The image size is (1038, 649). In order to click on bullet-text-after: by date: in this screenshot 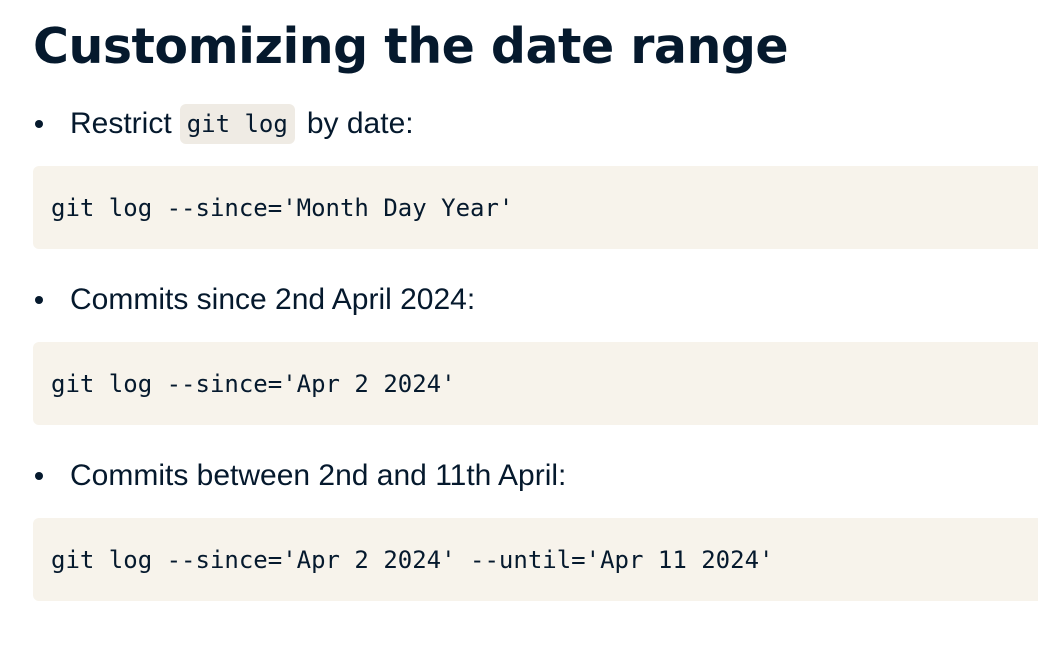, I will do `click(360, 123)`.